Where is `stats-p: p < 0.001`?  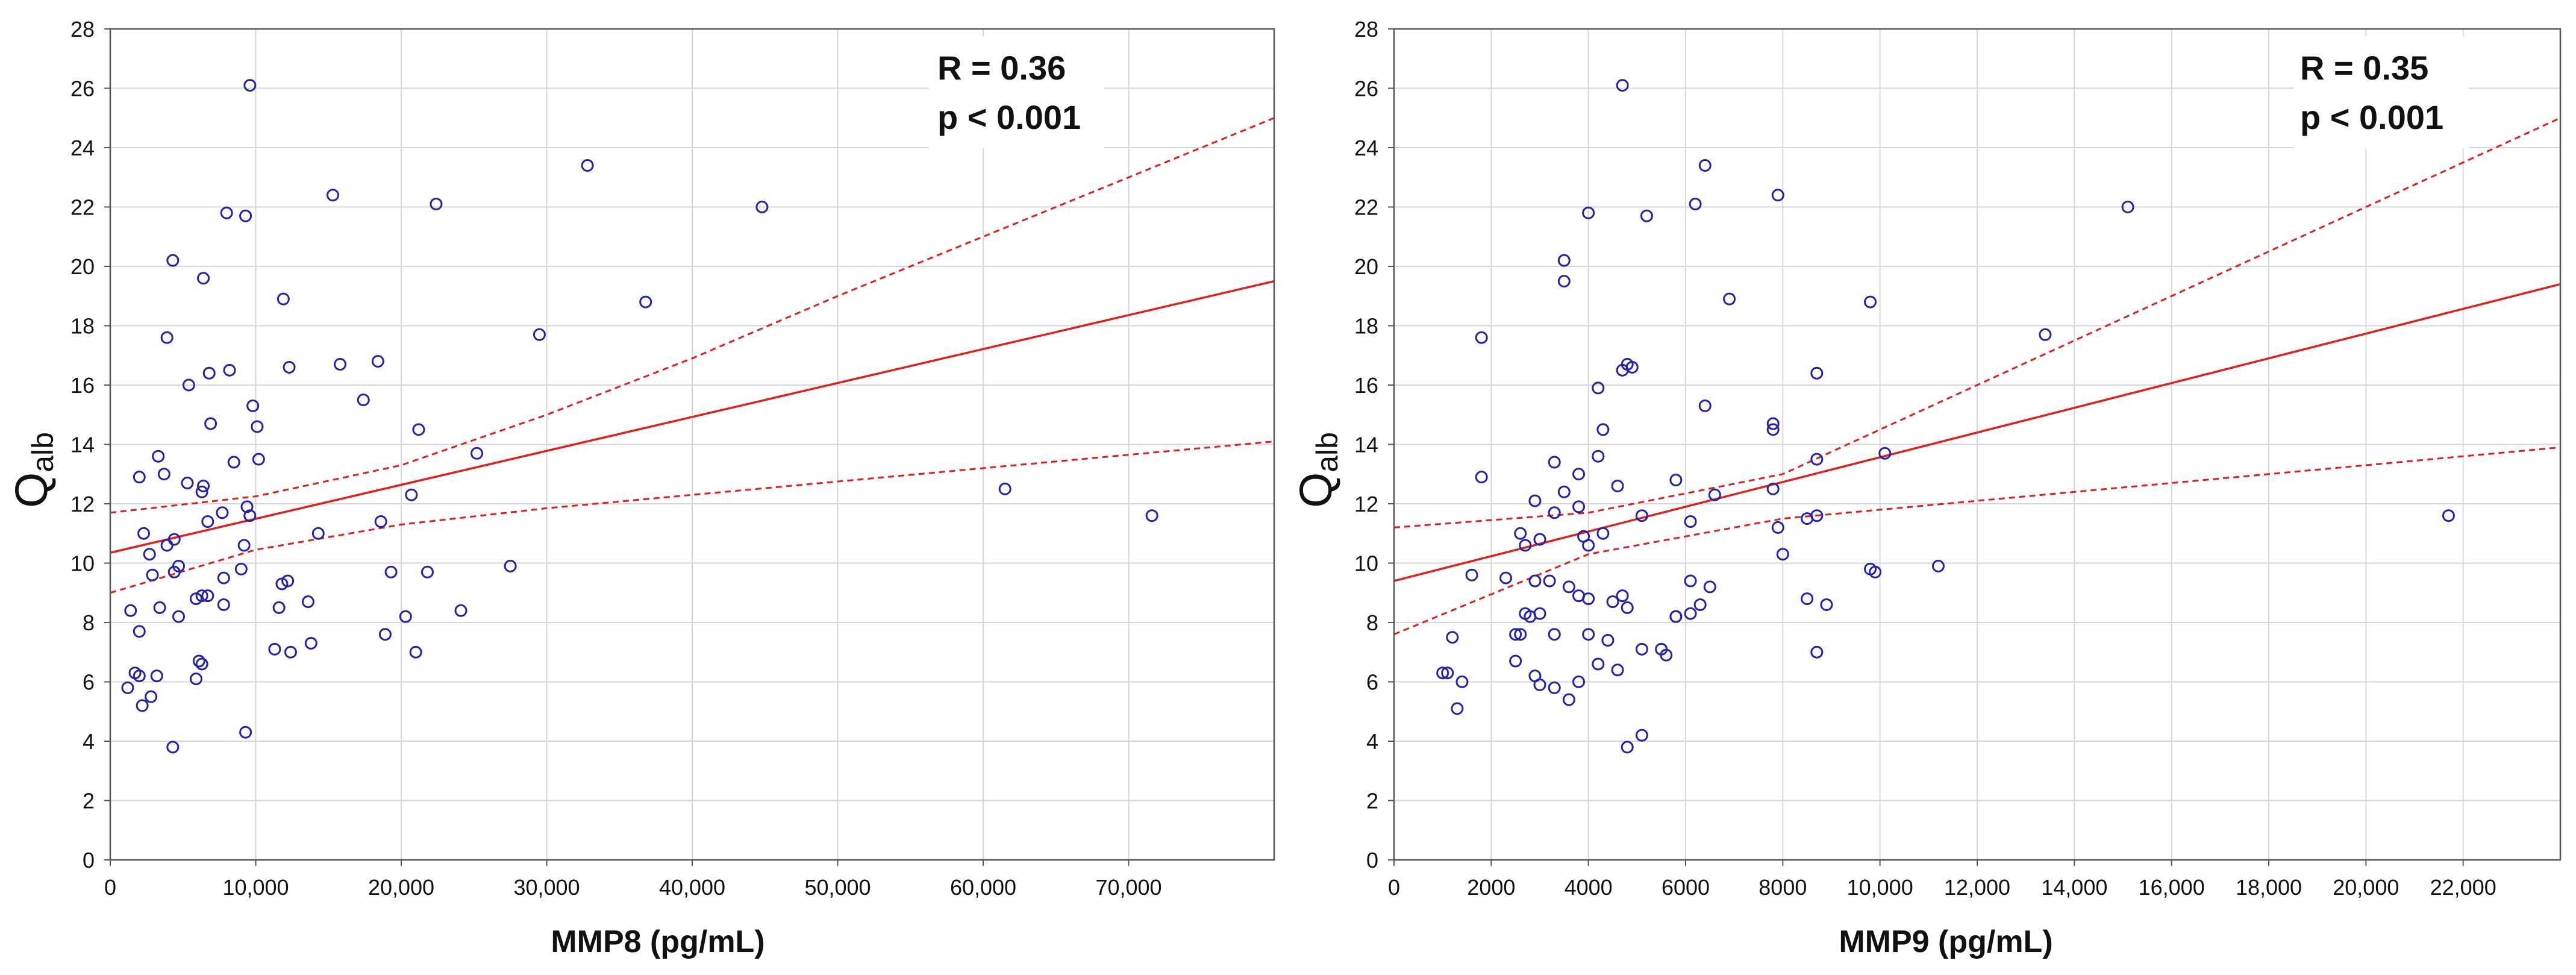
stats-p: p < 0.001 is located at coordinates (1009, 117).